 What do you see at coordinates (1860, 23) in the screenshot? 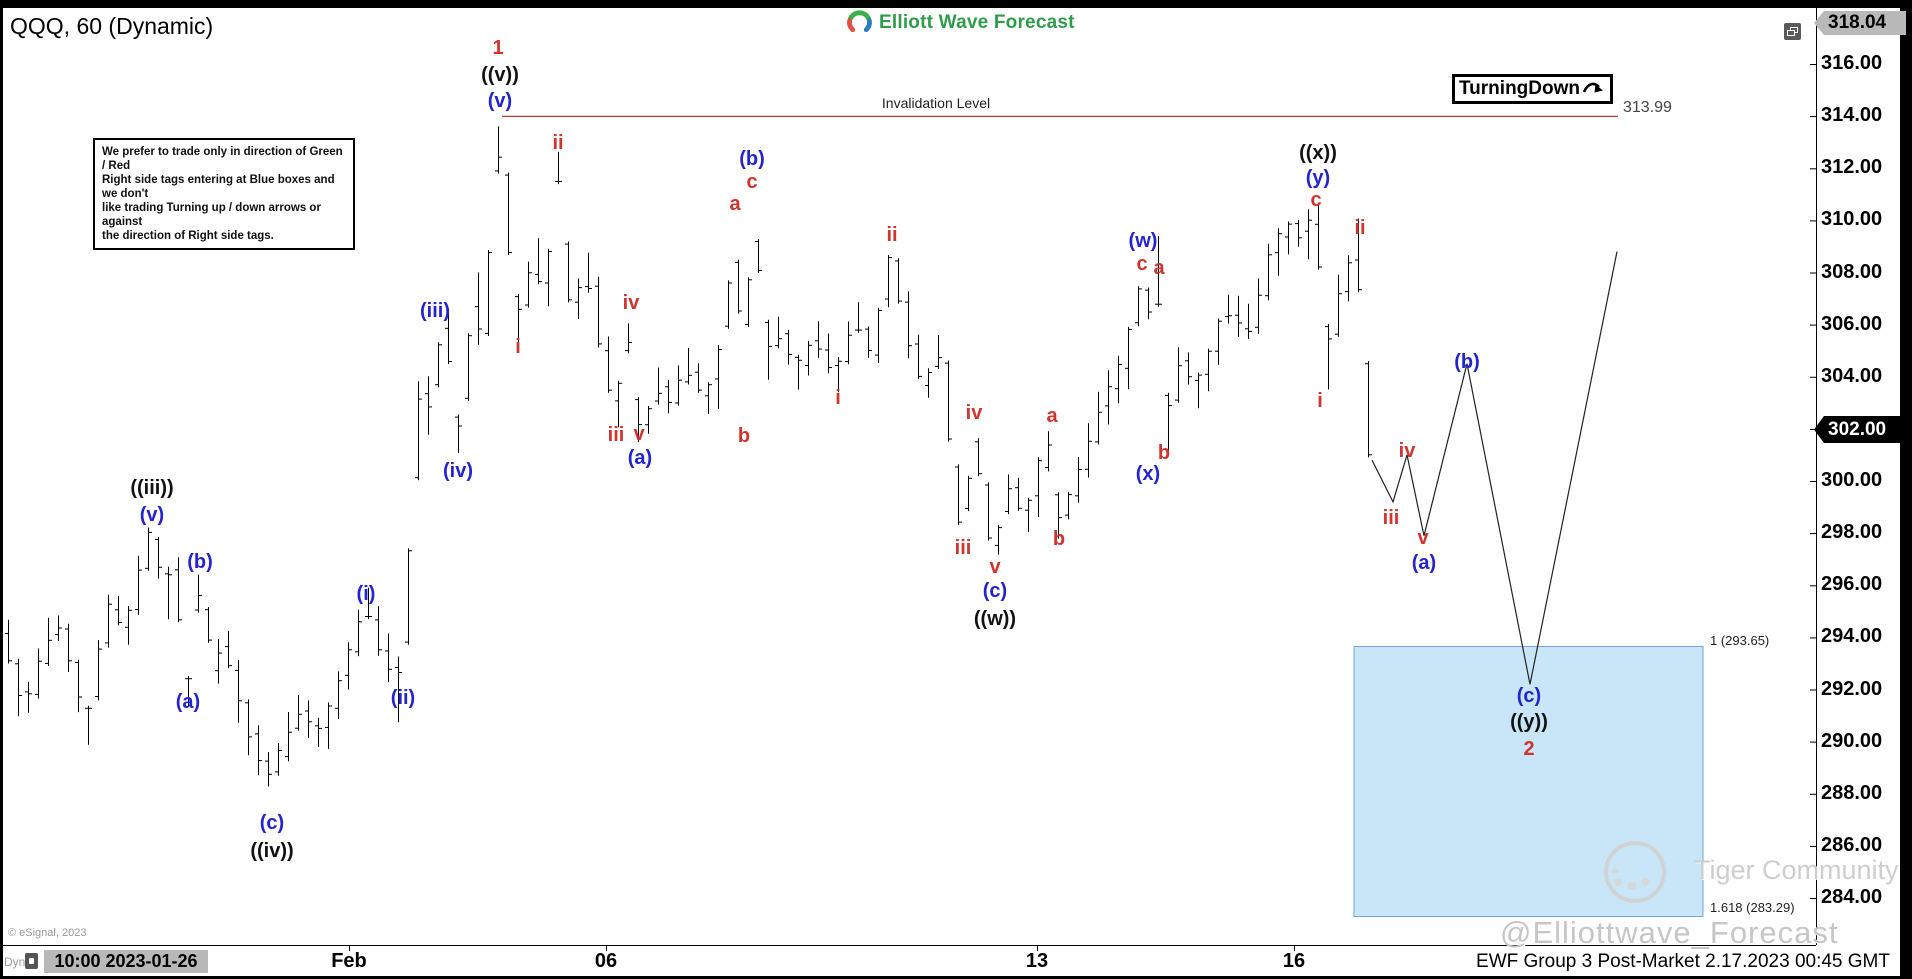
I see `last-price-tag: 318.04` at bounding box center [1860, 23].